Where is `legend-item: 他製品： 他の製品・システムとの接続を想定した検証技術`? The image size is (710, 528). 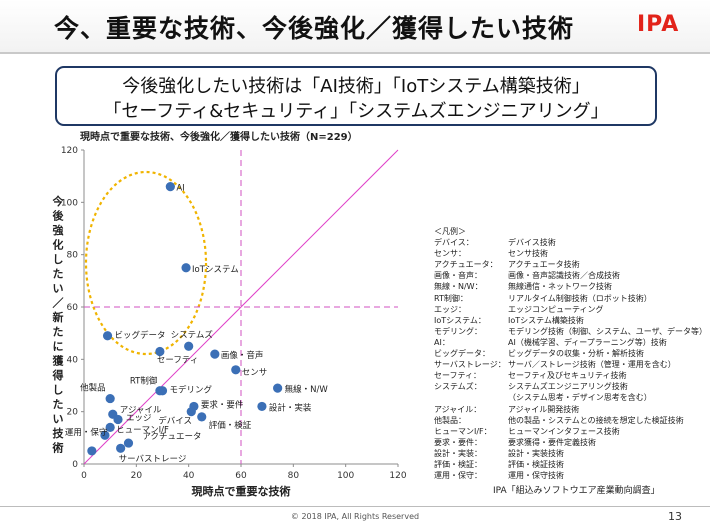 legend-item: 他製品： 他の製品・システムとの接続を想定した検証技術 is located at coordinates (570, 420).